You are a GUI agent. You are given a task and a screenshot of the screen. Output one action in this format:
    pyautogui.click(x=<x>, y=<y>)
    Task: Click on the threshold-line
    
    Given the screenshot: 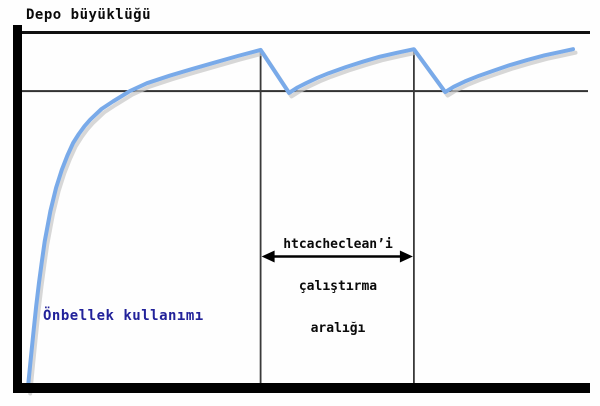 What is the action you would take?
    pyautogui.click(x=305, y=91)
    